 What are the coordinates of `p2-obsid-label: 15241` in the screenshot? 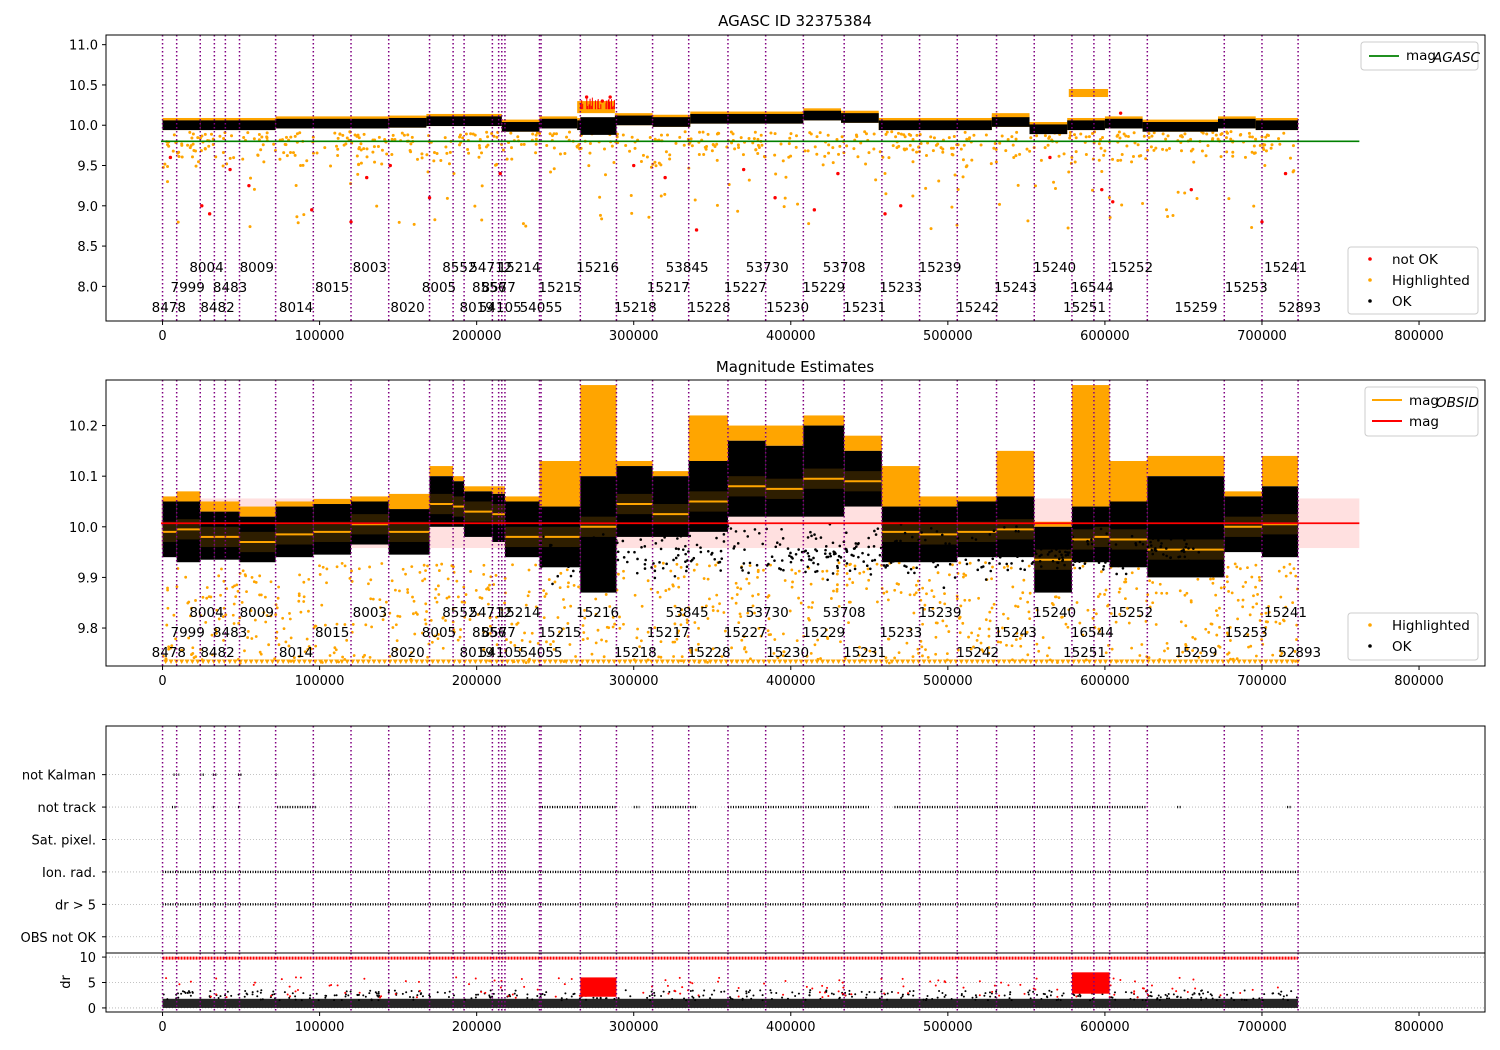 It's located at (1285, 613).